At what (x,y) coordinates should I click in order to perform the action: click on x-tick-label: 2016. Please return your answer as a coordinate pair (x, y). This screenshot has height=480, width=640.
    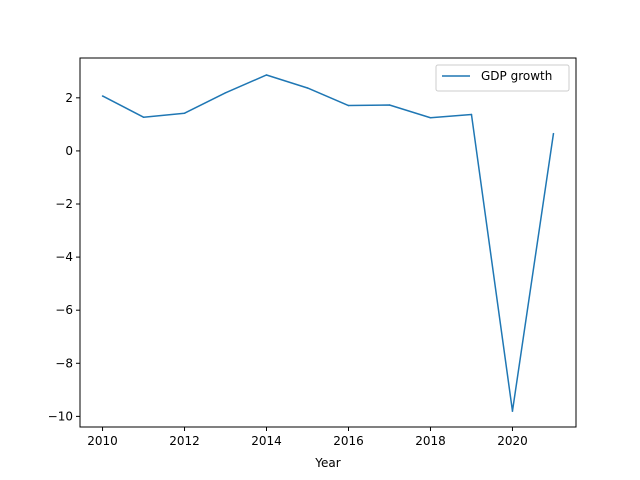
    Looking at the image, I should click on (348, 441).